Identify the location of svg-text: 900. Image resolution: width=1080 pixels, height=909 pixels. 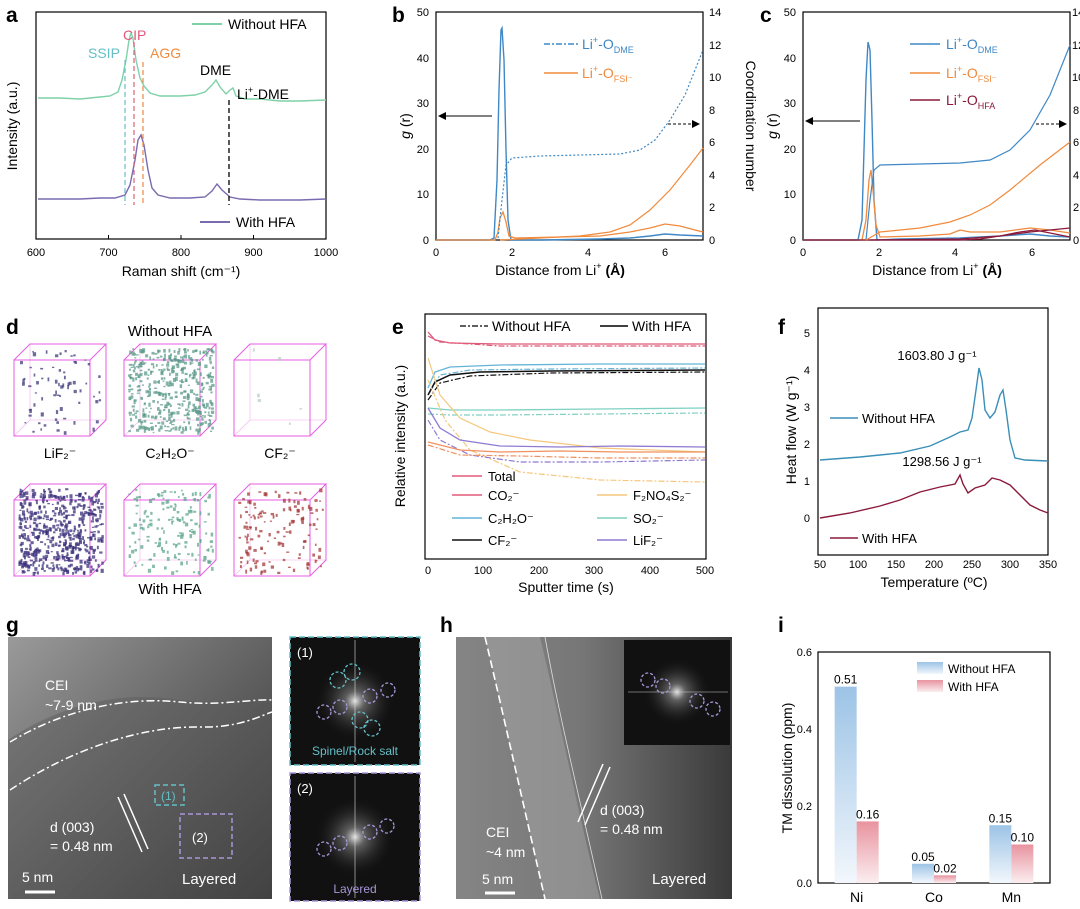
(253, 253).